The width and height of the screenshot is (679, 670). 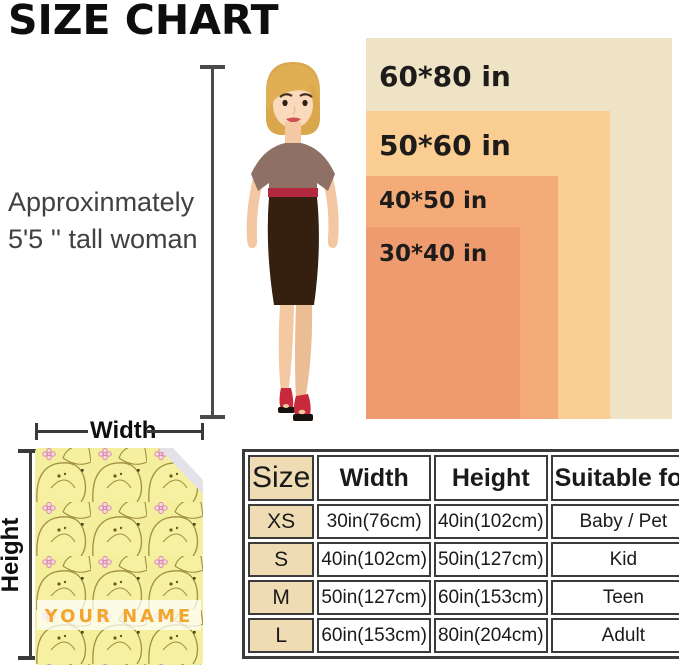 What do you see at coordinates (433, 254) in the screenshot?
I see `size-box-30x40-label: 30*40 in` at bounding box center [433, 254].